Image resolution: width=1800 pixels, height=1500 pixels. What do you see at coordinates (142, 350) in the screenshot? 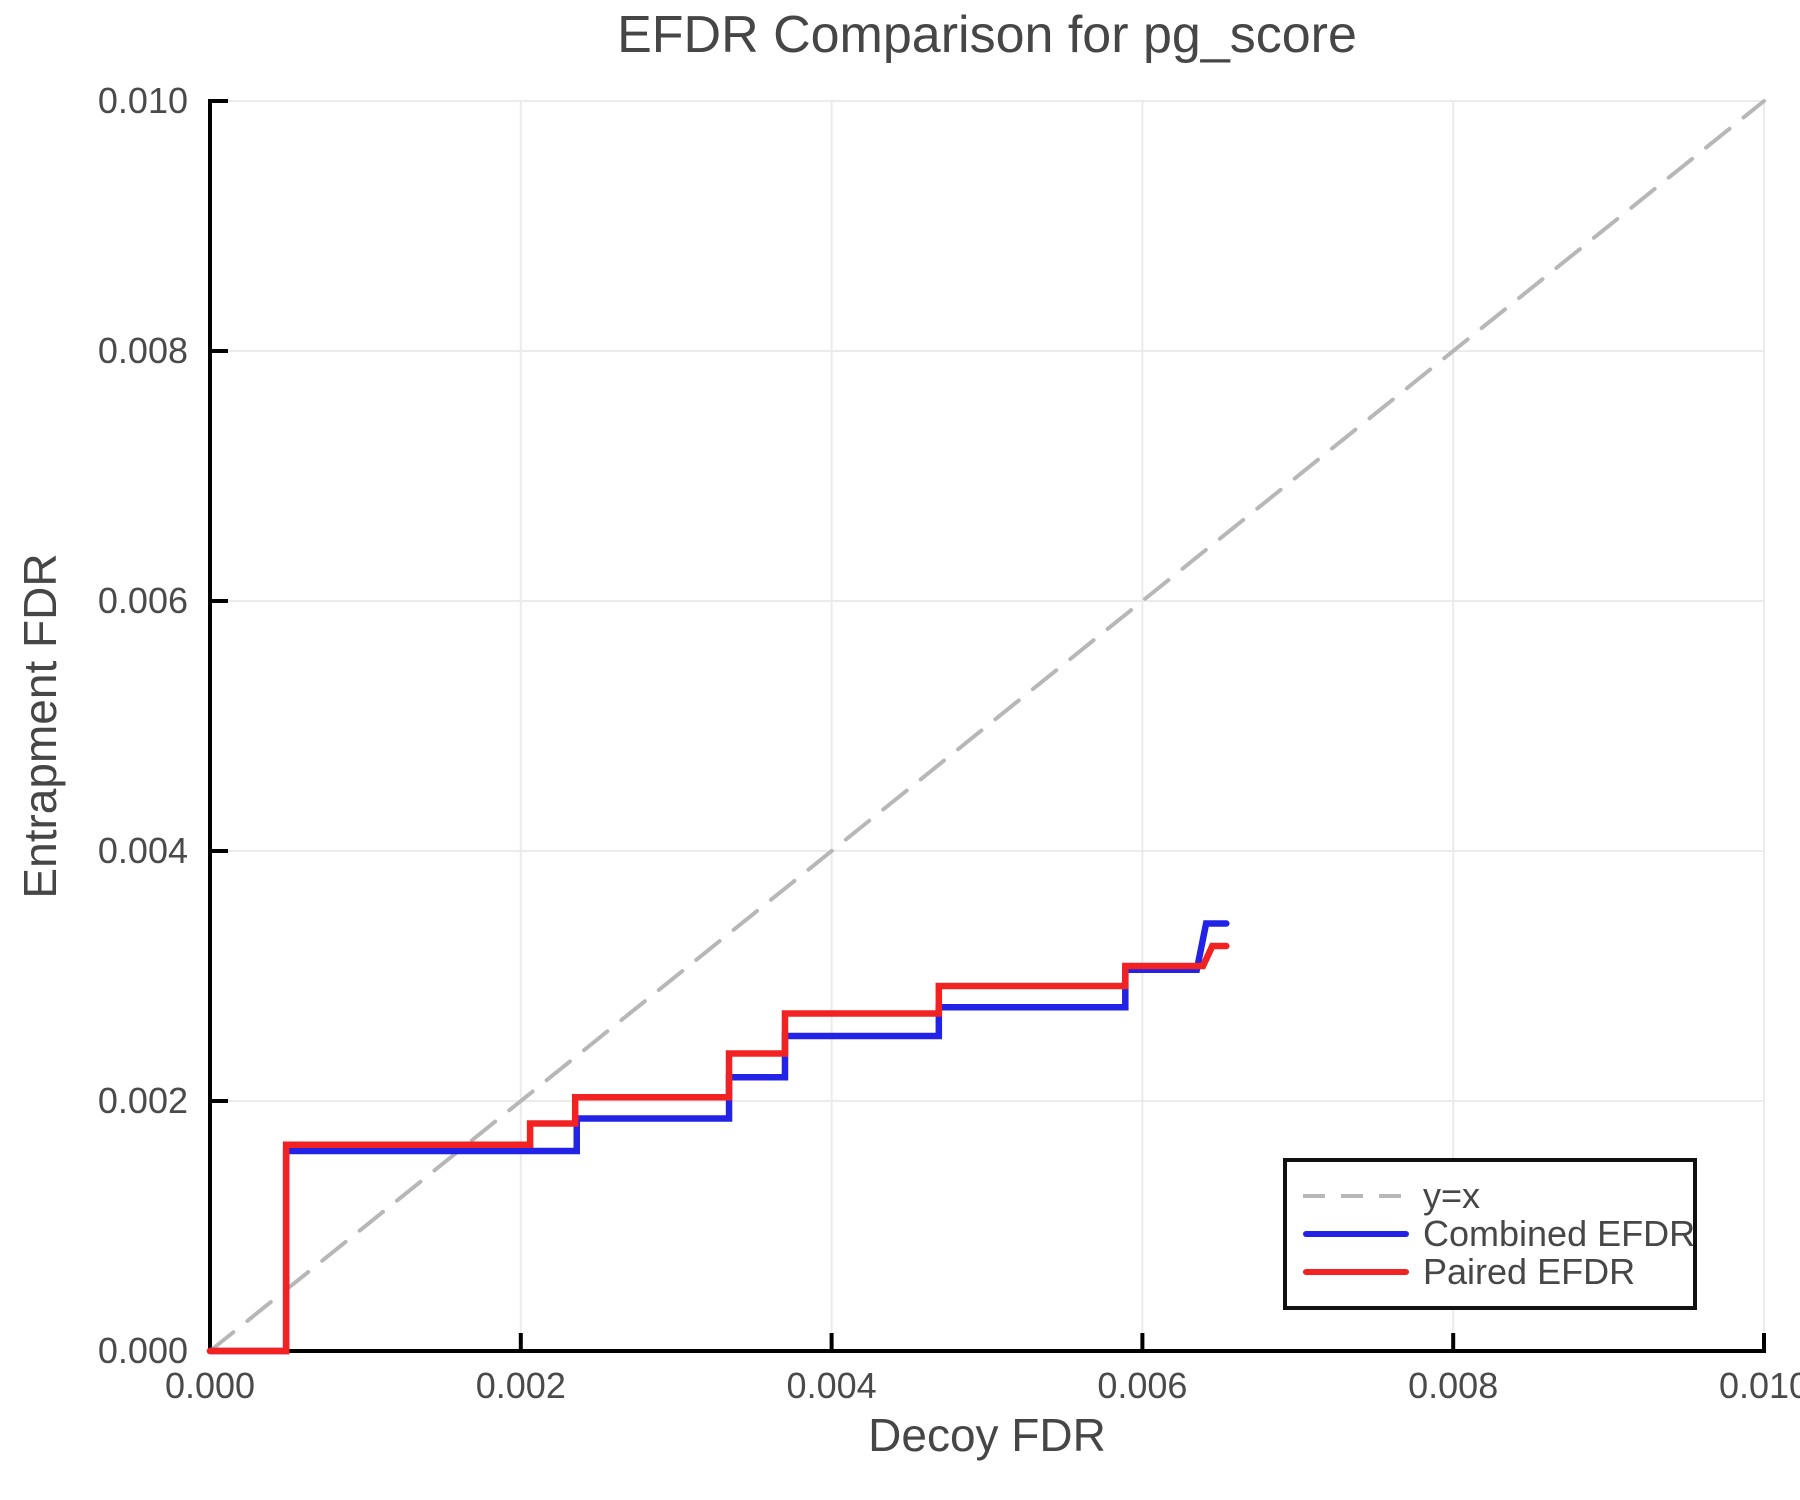
I see `y-tick-label: 0.008` at bounding box center [142, 350].